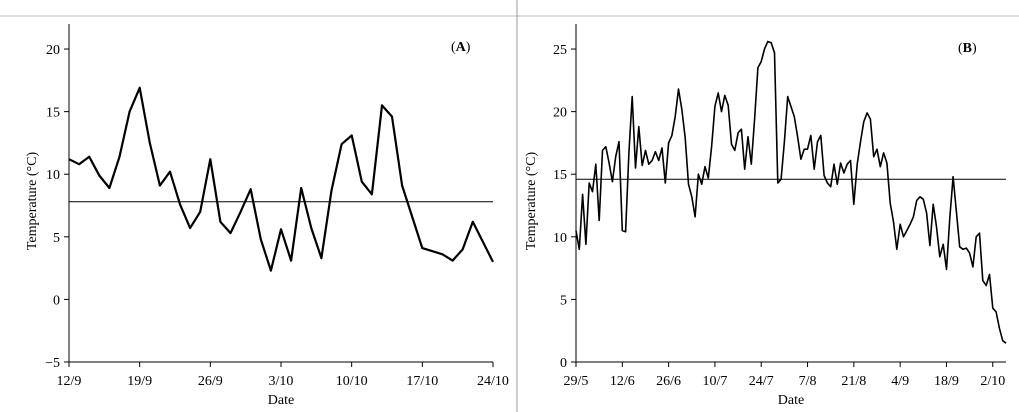 This screenshot has width=1019, height=412. Describe the element at coordinates (576, 381) in the screenshot. I see `x-tick-label: 29/5` at that location.